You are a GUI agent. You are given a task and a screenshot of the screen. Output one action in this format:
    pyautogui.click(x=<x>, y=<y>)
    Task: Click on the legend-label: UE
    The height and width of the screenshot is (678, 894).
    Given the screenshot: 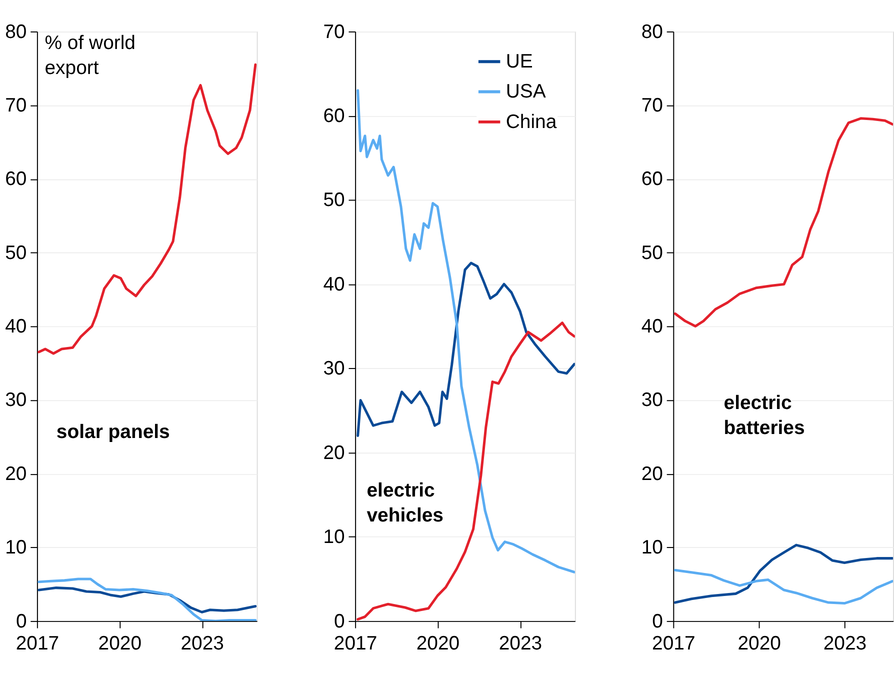 What is the action you would take?
    pyautogui.click(x=519, y=61)
    